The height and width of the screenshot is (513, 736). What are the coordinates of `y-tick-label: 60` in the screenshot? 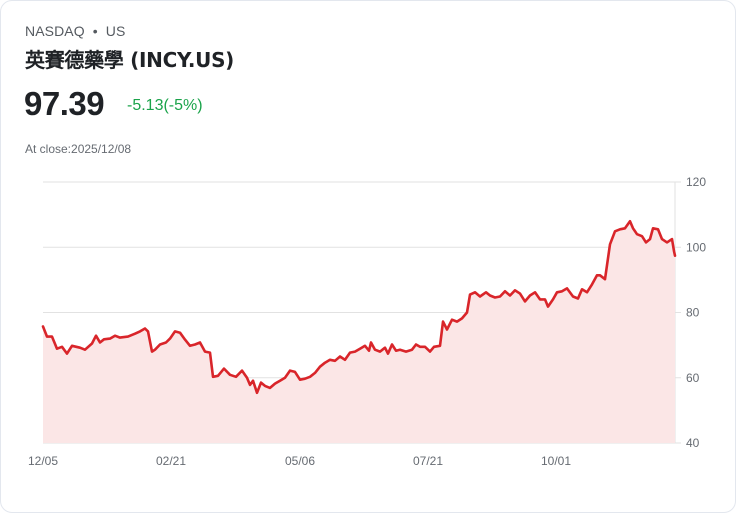 It's located at (693, 378).